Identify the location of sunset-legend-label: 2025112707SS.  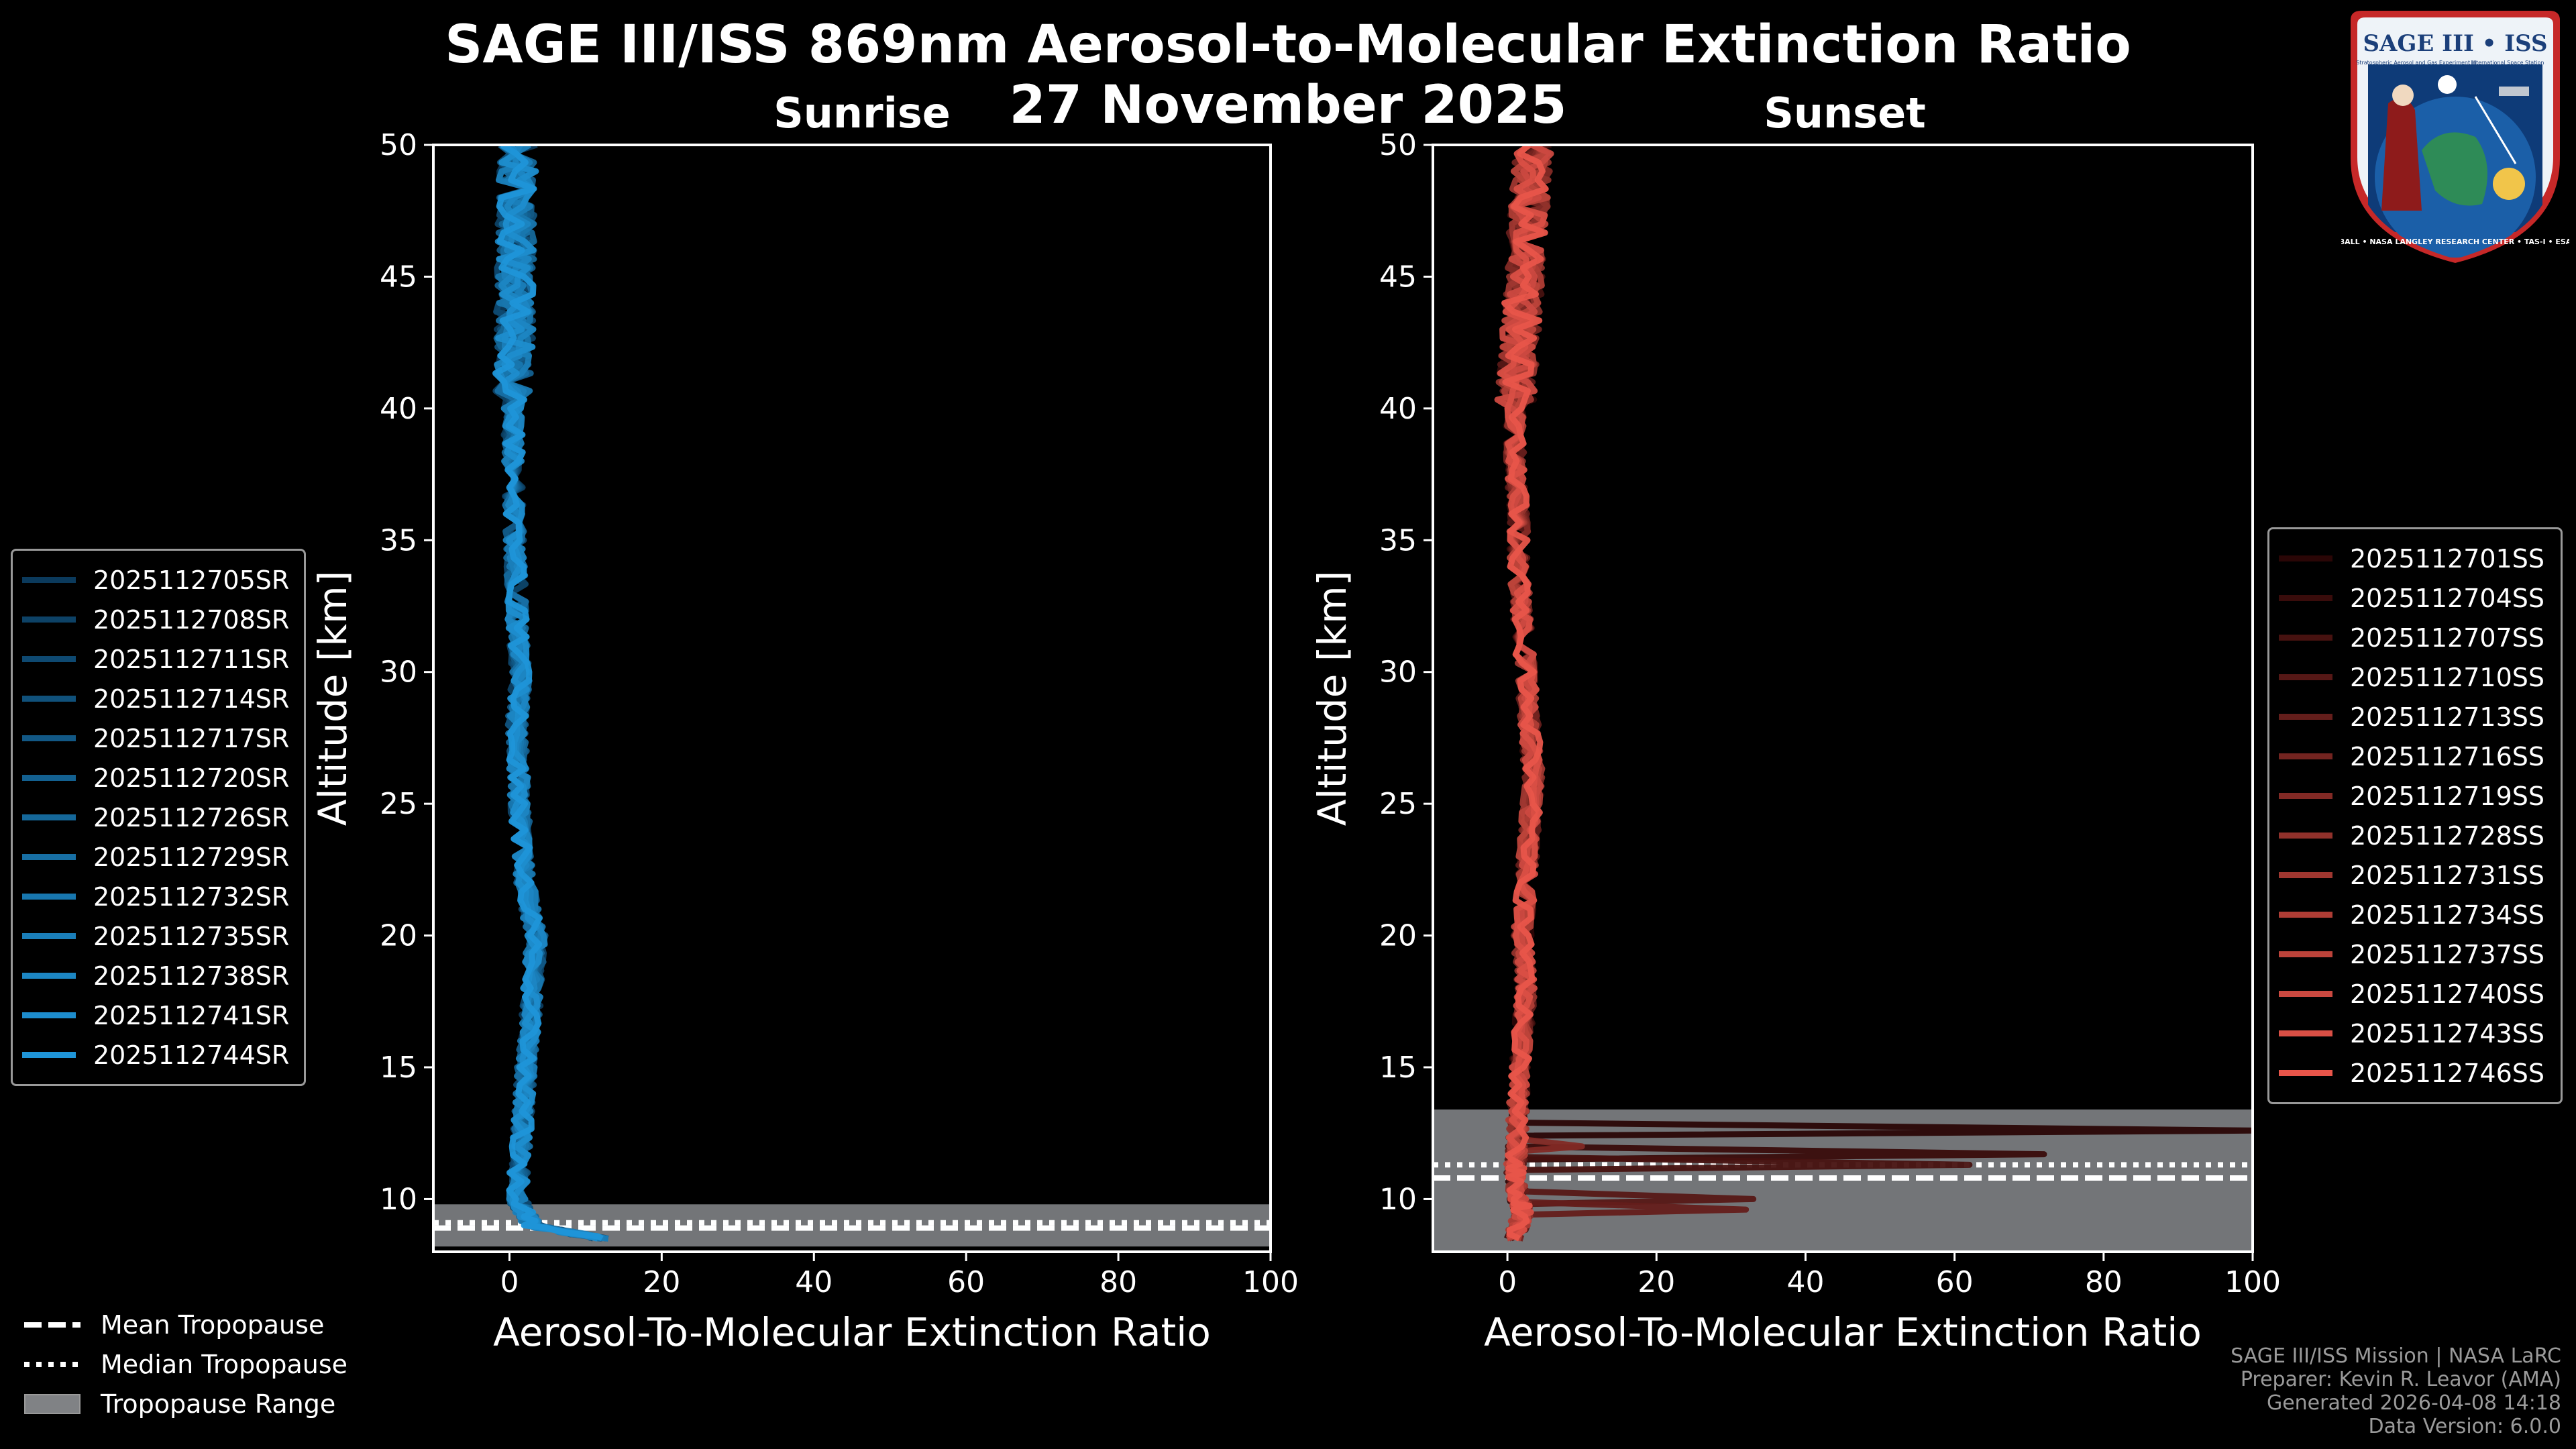
(2447, 638).